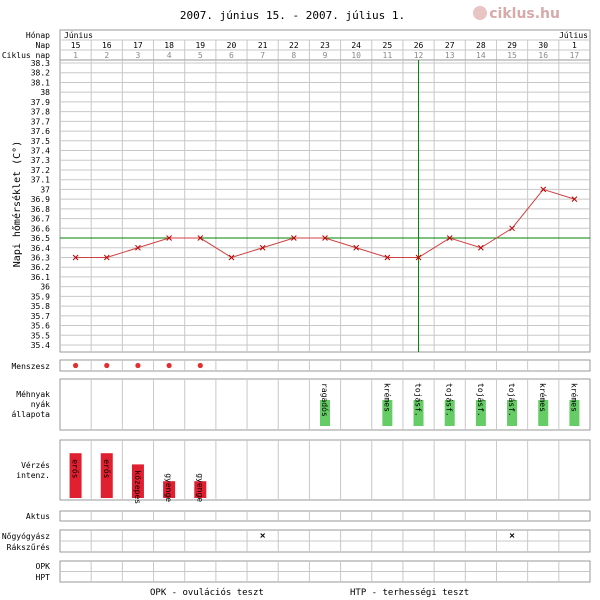  What do you see at coordinates (263, 535) in the screenshot?
I see `gyno-visit-mark` at bounding box center [263, 535].